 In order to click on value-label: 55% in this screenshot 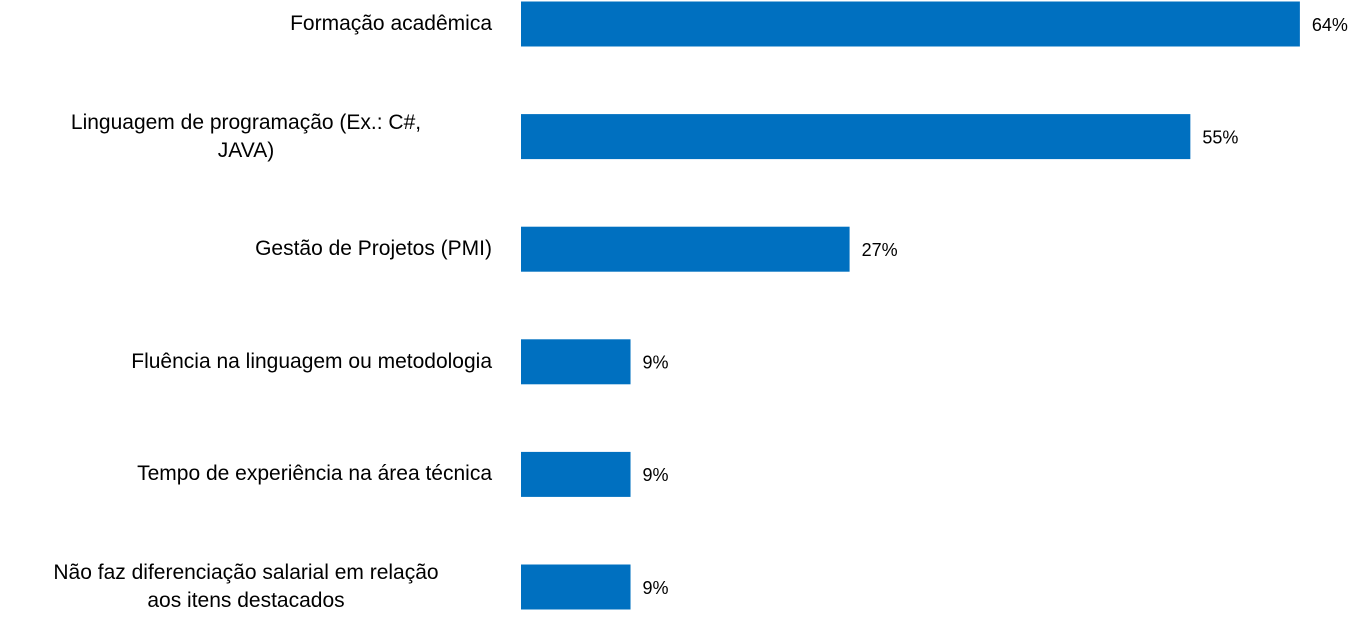, I will do `click(1220, 137)`.